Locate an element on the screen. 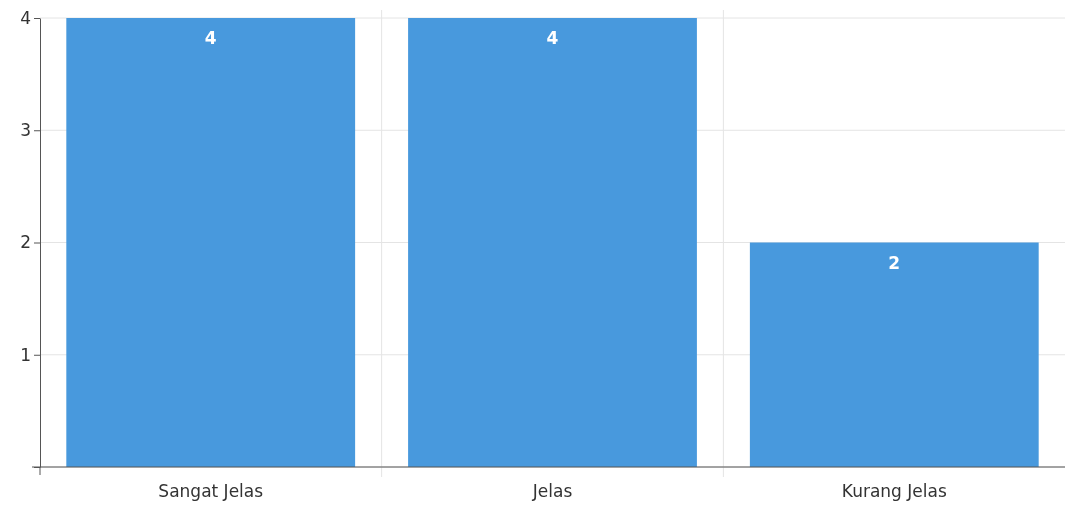 The height and width of the screenshot is (507, 1065). y-tick-label: 3 is located at coordinates (25, 130).